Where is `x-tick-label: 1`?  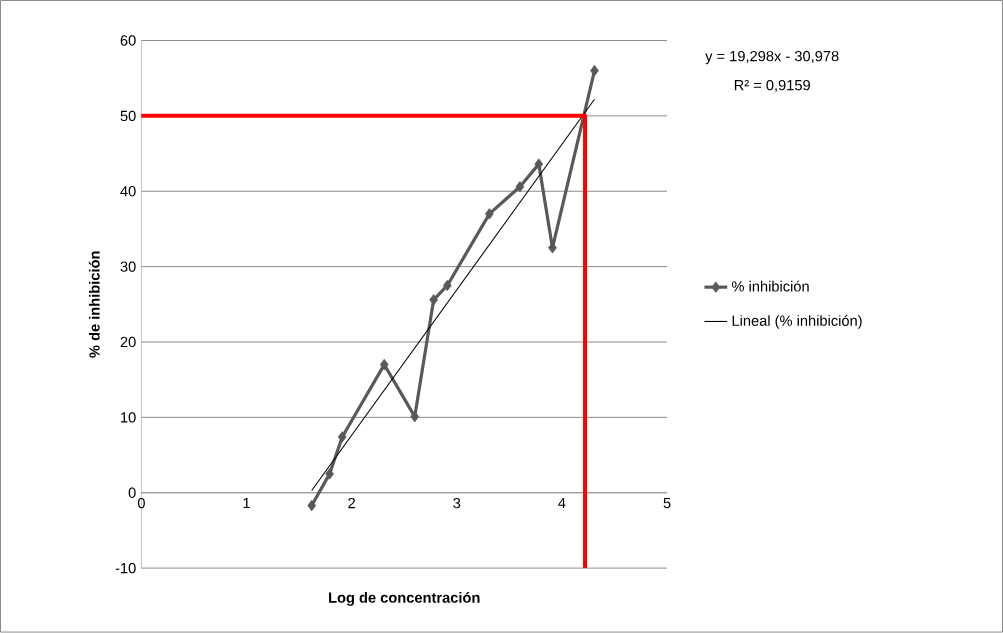
x-tick-label: 1 is located at coordinates (246, 503).